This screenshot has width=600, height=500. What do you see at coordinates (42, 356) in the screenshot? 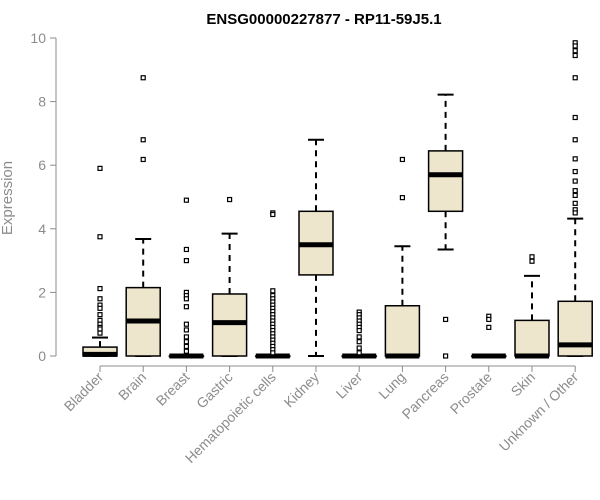
I see `y-tick-label: 0` at bounding box center [42, 356].